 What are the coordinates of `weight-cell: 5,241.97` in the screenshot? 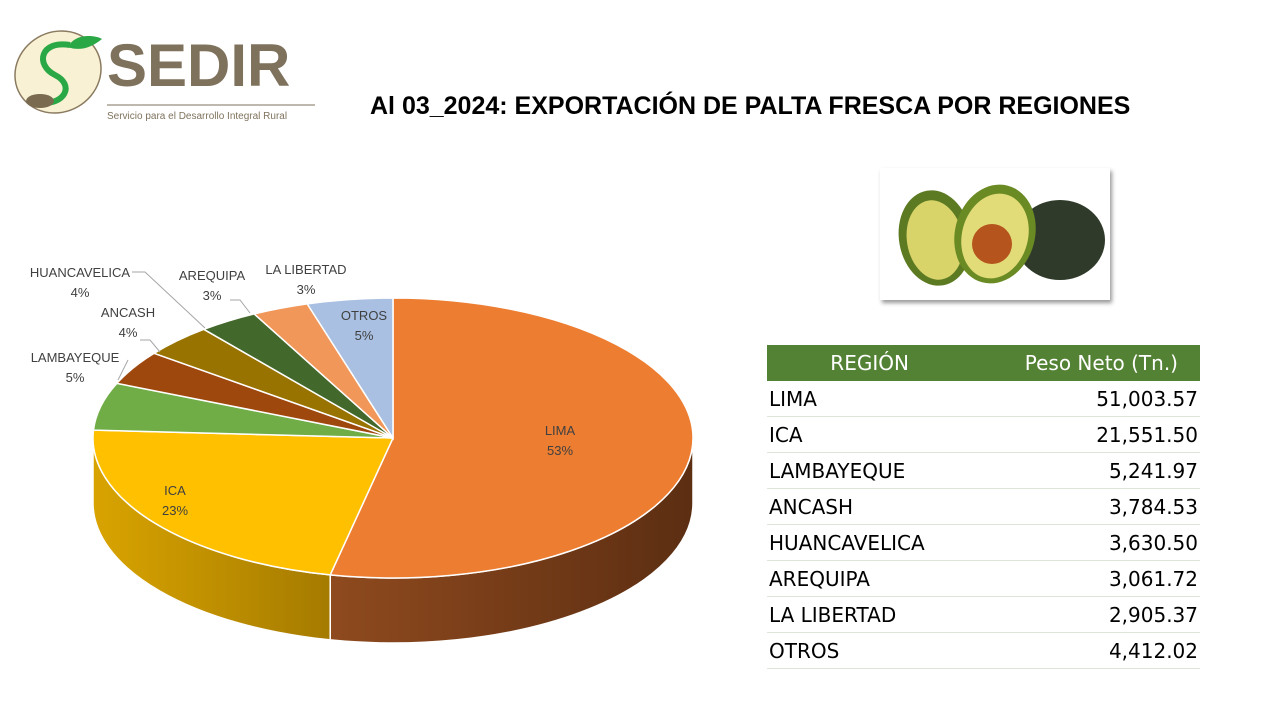 It's located at (1086, 470).